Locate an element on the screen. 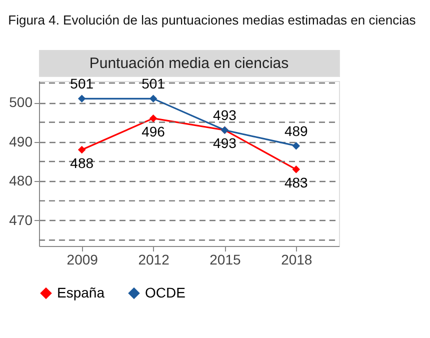 Image resolution: width=430 pixels, height=338 pixels. legend-label: OCDE is located at coordinates (165, 292).